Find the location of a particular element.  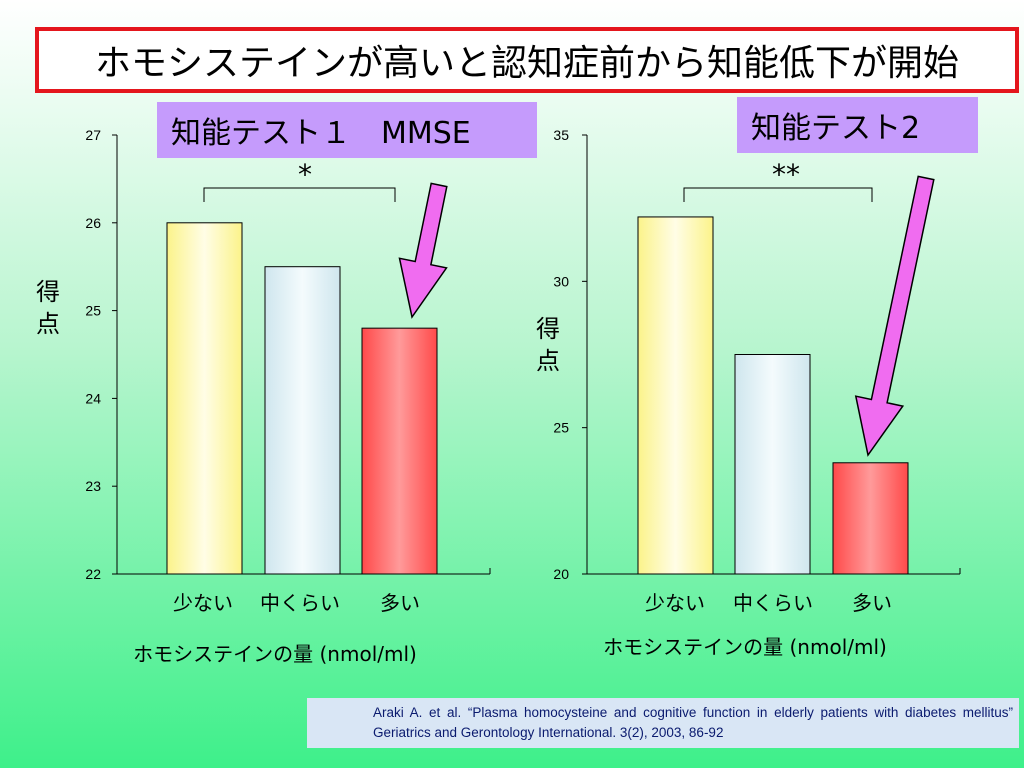

chart1-category-label: 少ない is located at coordinates (203, 603).